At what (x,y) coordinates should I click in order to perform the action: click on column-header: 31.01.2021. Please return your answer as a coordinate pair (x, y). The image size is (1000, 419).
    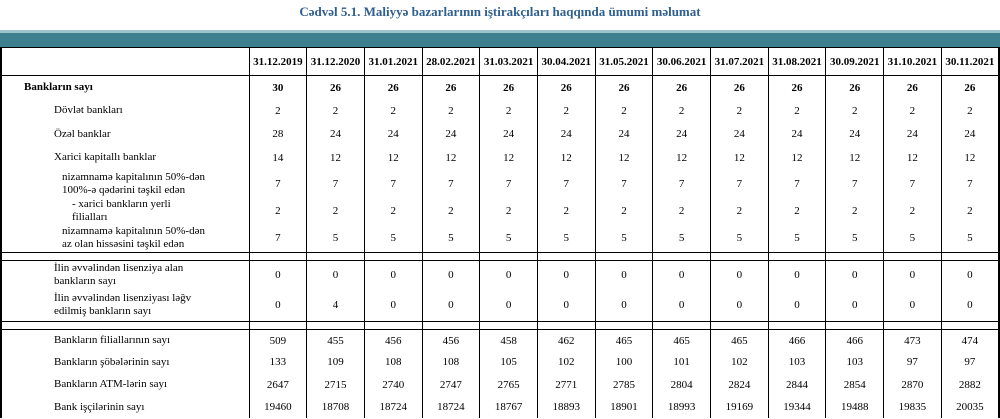
    Looking at the image, I should click on (393, 61).